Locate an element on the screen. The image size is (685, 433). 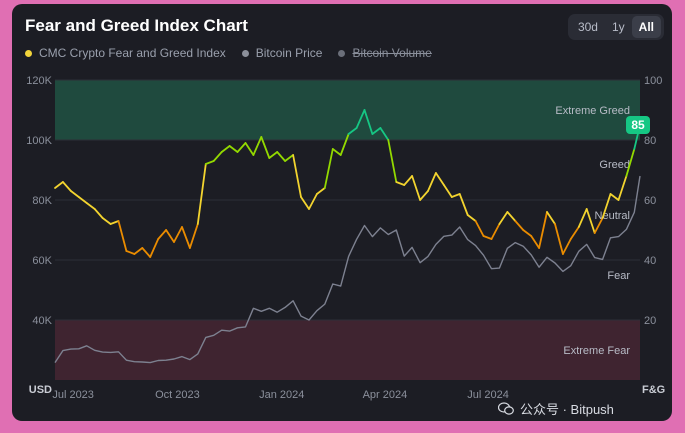
legend-item-bitcoin-volume: Bitcoin Volume is located at coordinates (385, 53).